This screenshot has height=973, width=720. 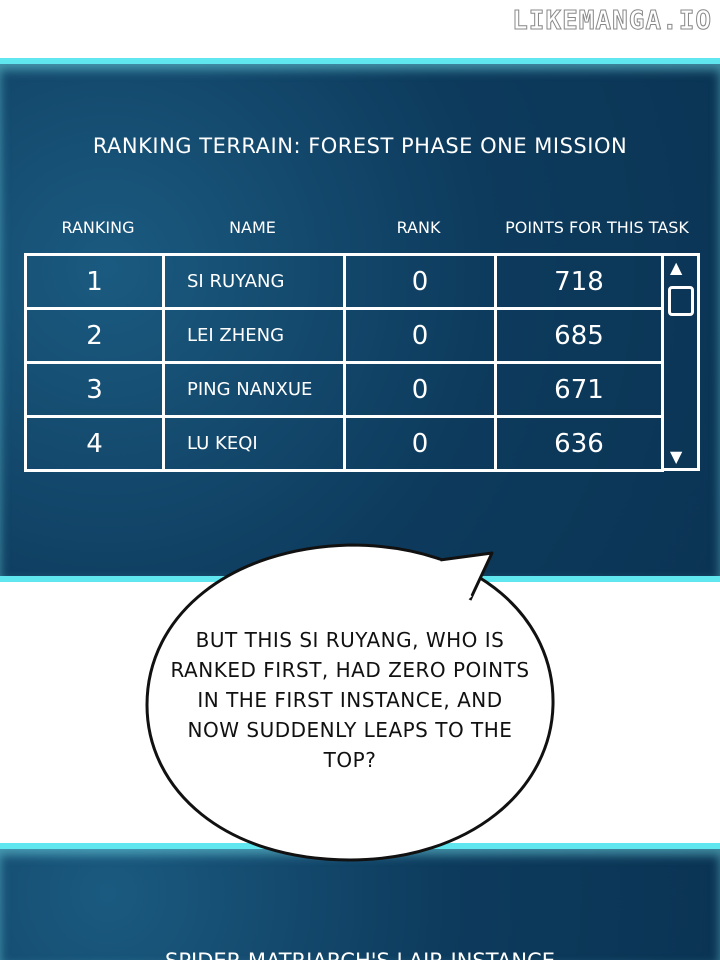 I want to click on cell-name: LU KEQI, so click(x=254, y=443).